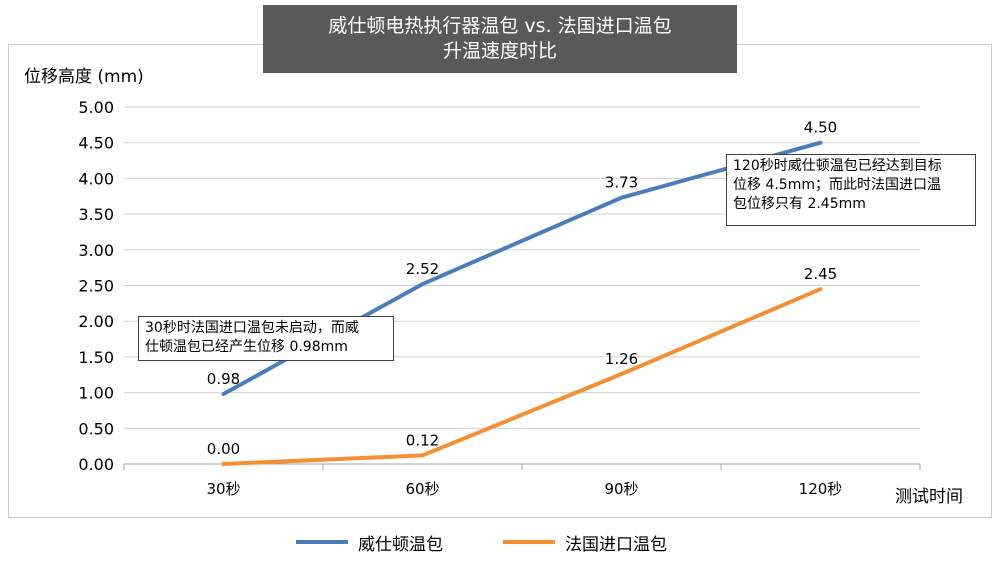 The width and height of the screenshot is (1000, 561). Describe the element at coordinates (96, 107) in the screenshot. I see `y-tick-label-10: 5.00` at that location.